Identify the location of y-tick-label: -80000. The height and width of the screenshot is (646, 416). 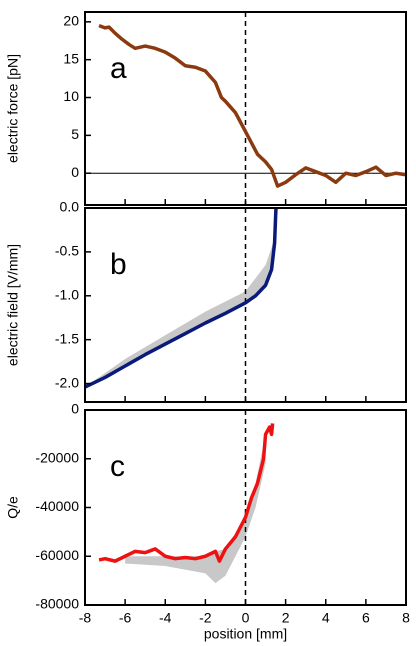
(57, 604).